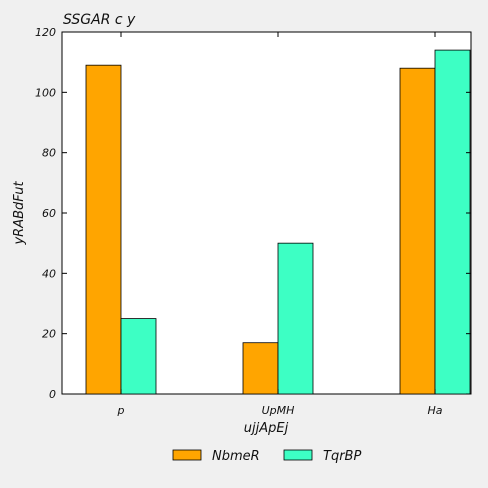 Image resolution: width=488 pixels, height=488 pixels. I want to click on x-tick-label: p, so click(121, 410).